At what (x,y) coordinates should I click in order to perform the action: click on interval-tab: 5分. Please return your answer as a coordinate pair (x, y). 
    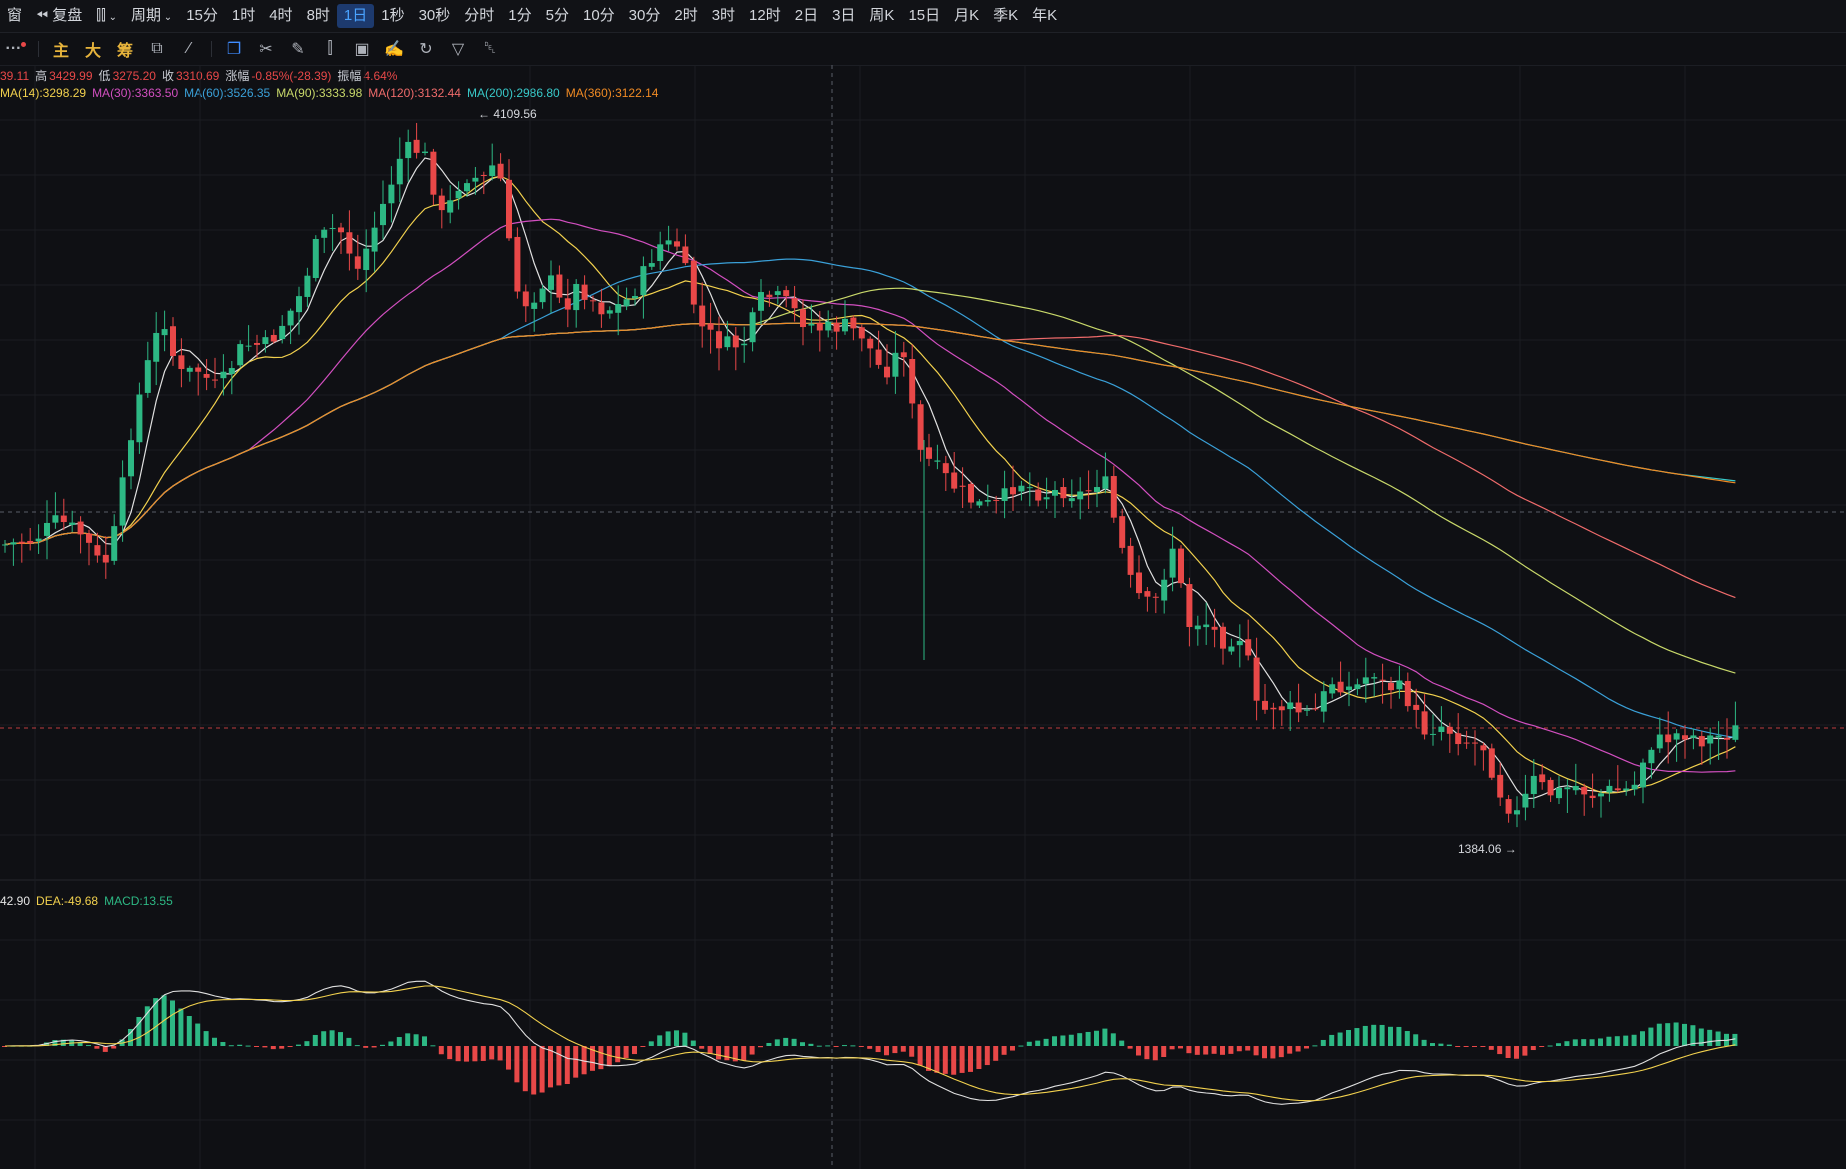
    Looking at the image, I should click on (557, 15).